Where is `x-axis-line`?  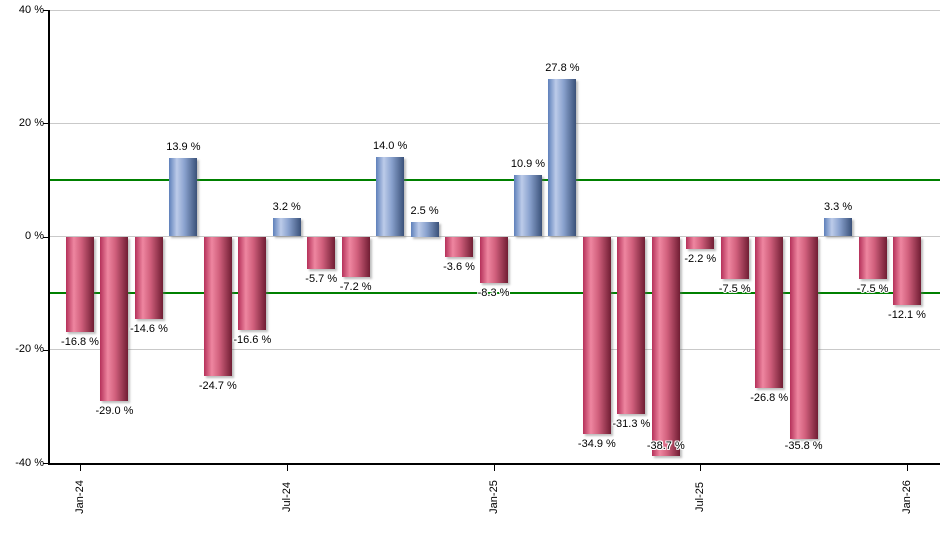 x-axis-line is located at coordinates (494, 464).